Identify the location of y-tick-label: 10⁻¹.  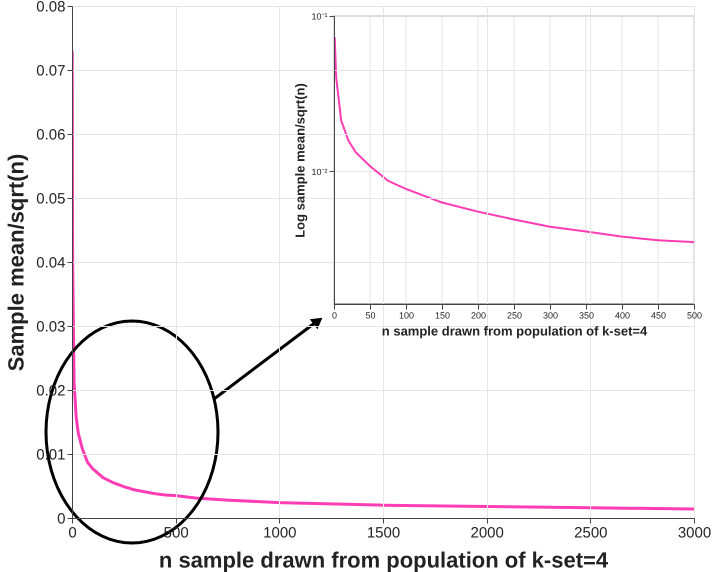
(319, 17).